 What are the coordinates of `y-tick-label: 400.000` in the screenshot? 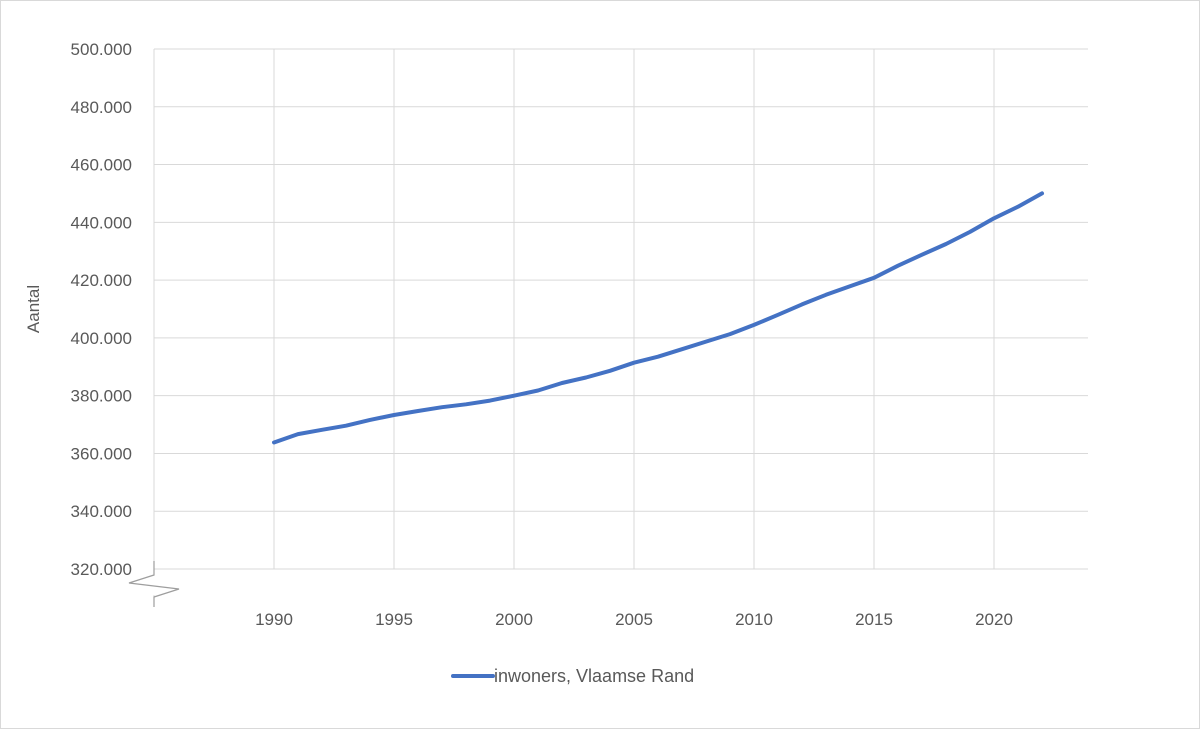 It's located at (101, 338).